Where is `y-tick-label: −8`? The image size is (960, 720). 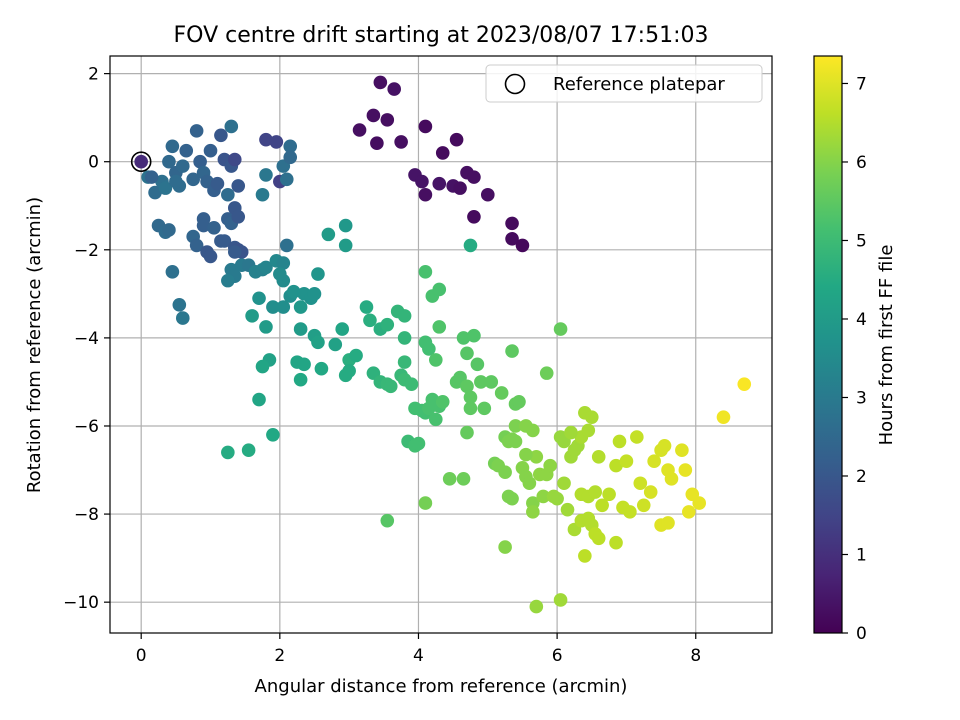 y-tick-label: −8 is located at coordinates (86, 515).